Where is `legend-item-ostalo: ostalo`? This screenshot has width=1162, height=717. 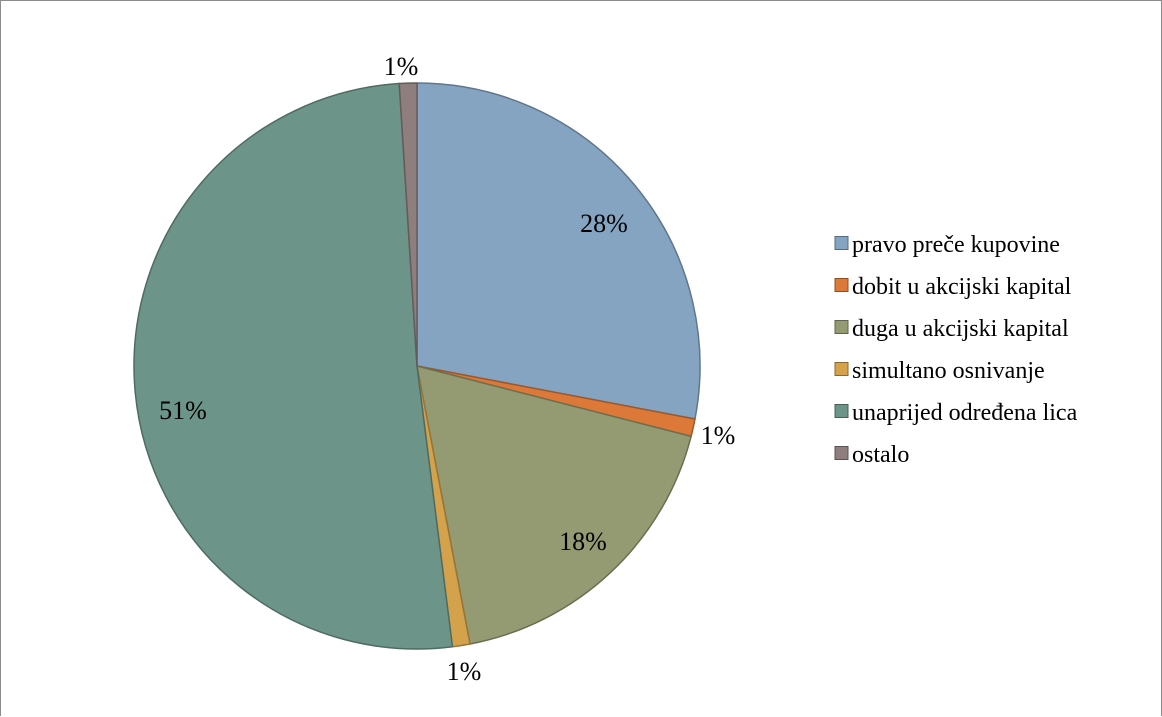
legend-item-ostalo: ostalo is located at coordinates (871, 455).